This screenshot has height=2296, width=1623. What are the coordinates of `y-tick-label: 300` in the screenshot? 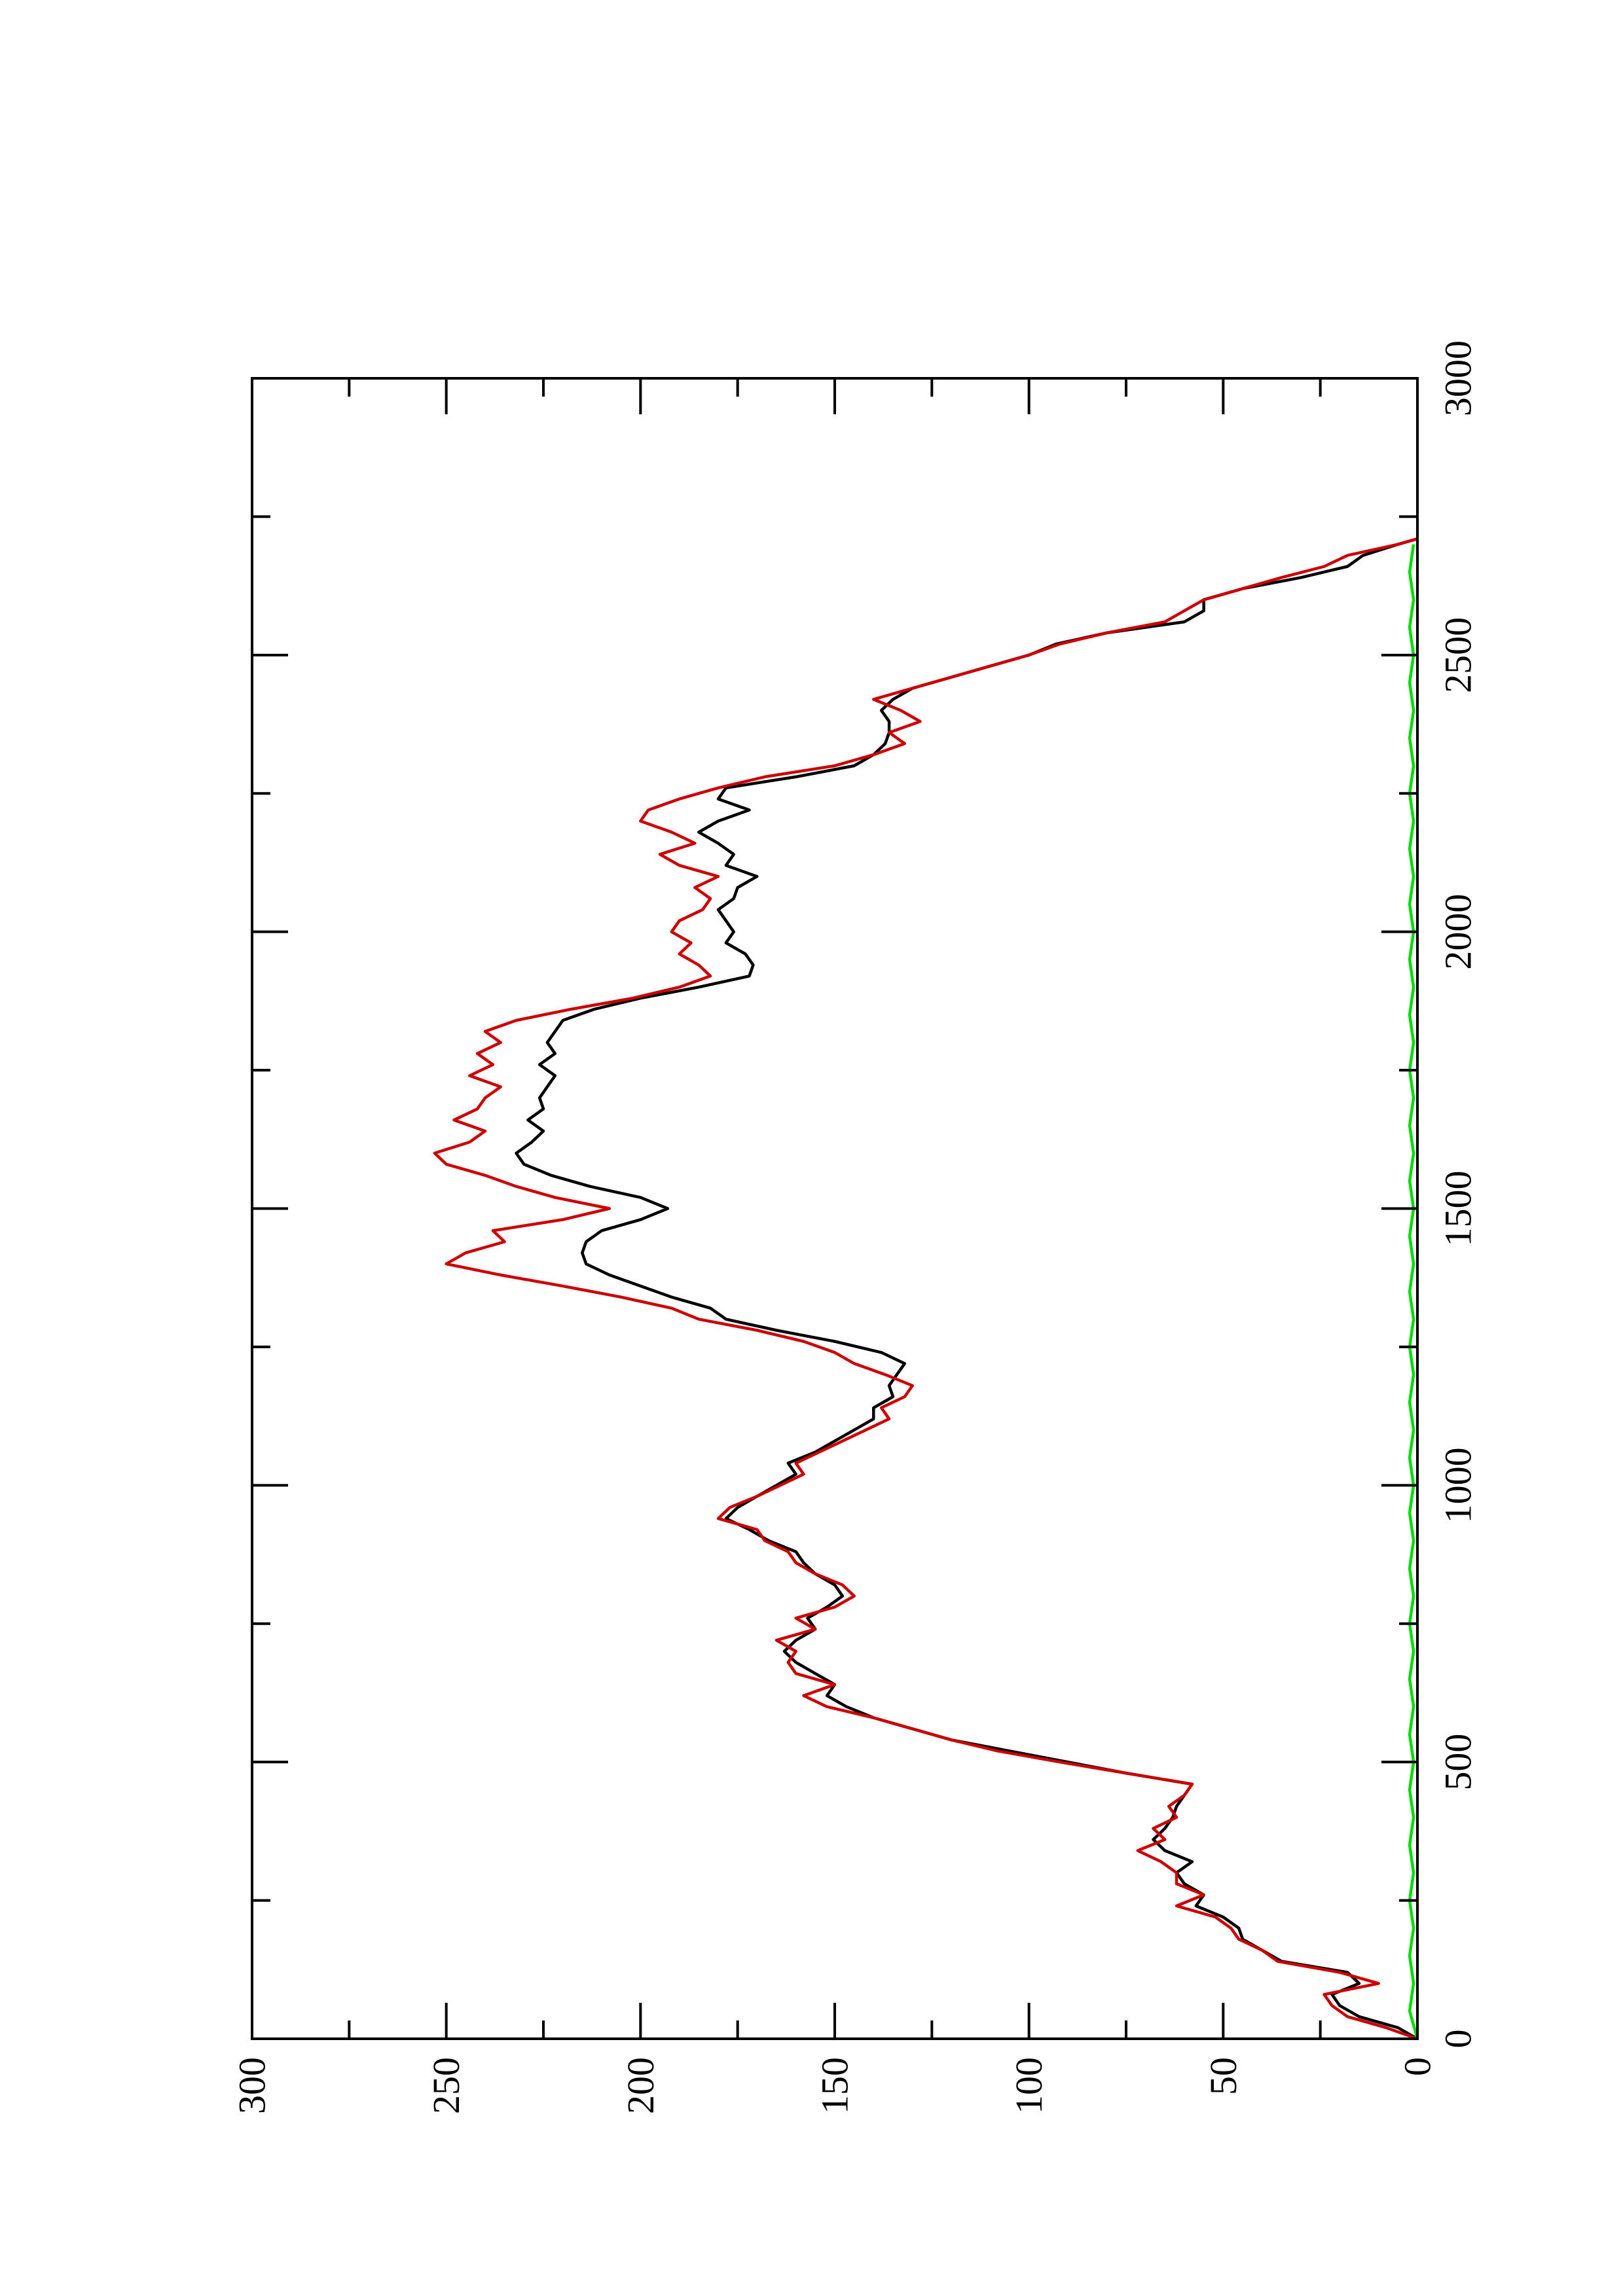 It's located at (252, 2085).